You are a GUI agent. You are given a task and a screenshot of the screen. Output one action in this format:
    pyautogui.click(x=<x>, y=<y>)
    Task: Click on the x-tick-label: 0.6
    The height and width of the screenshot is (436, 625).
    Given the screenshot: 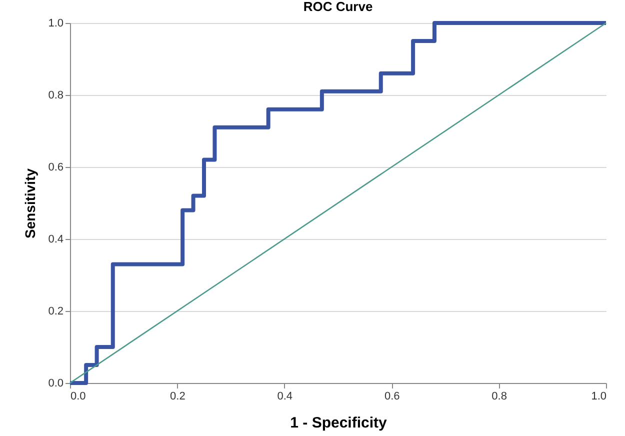 What is the action you would take?
    pyautogui.click(x=392, y=396)
    